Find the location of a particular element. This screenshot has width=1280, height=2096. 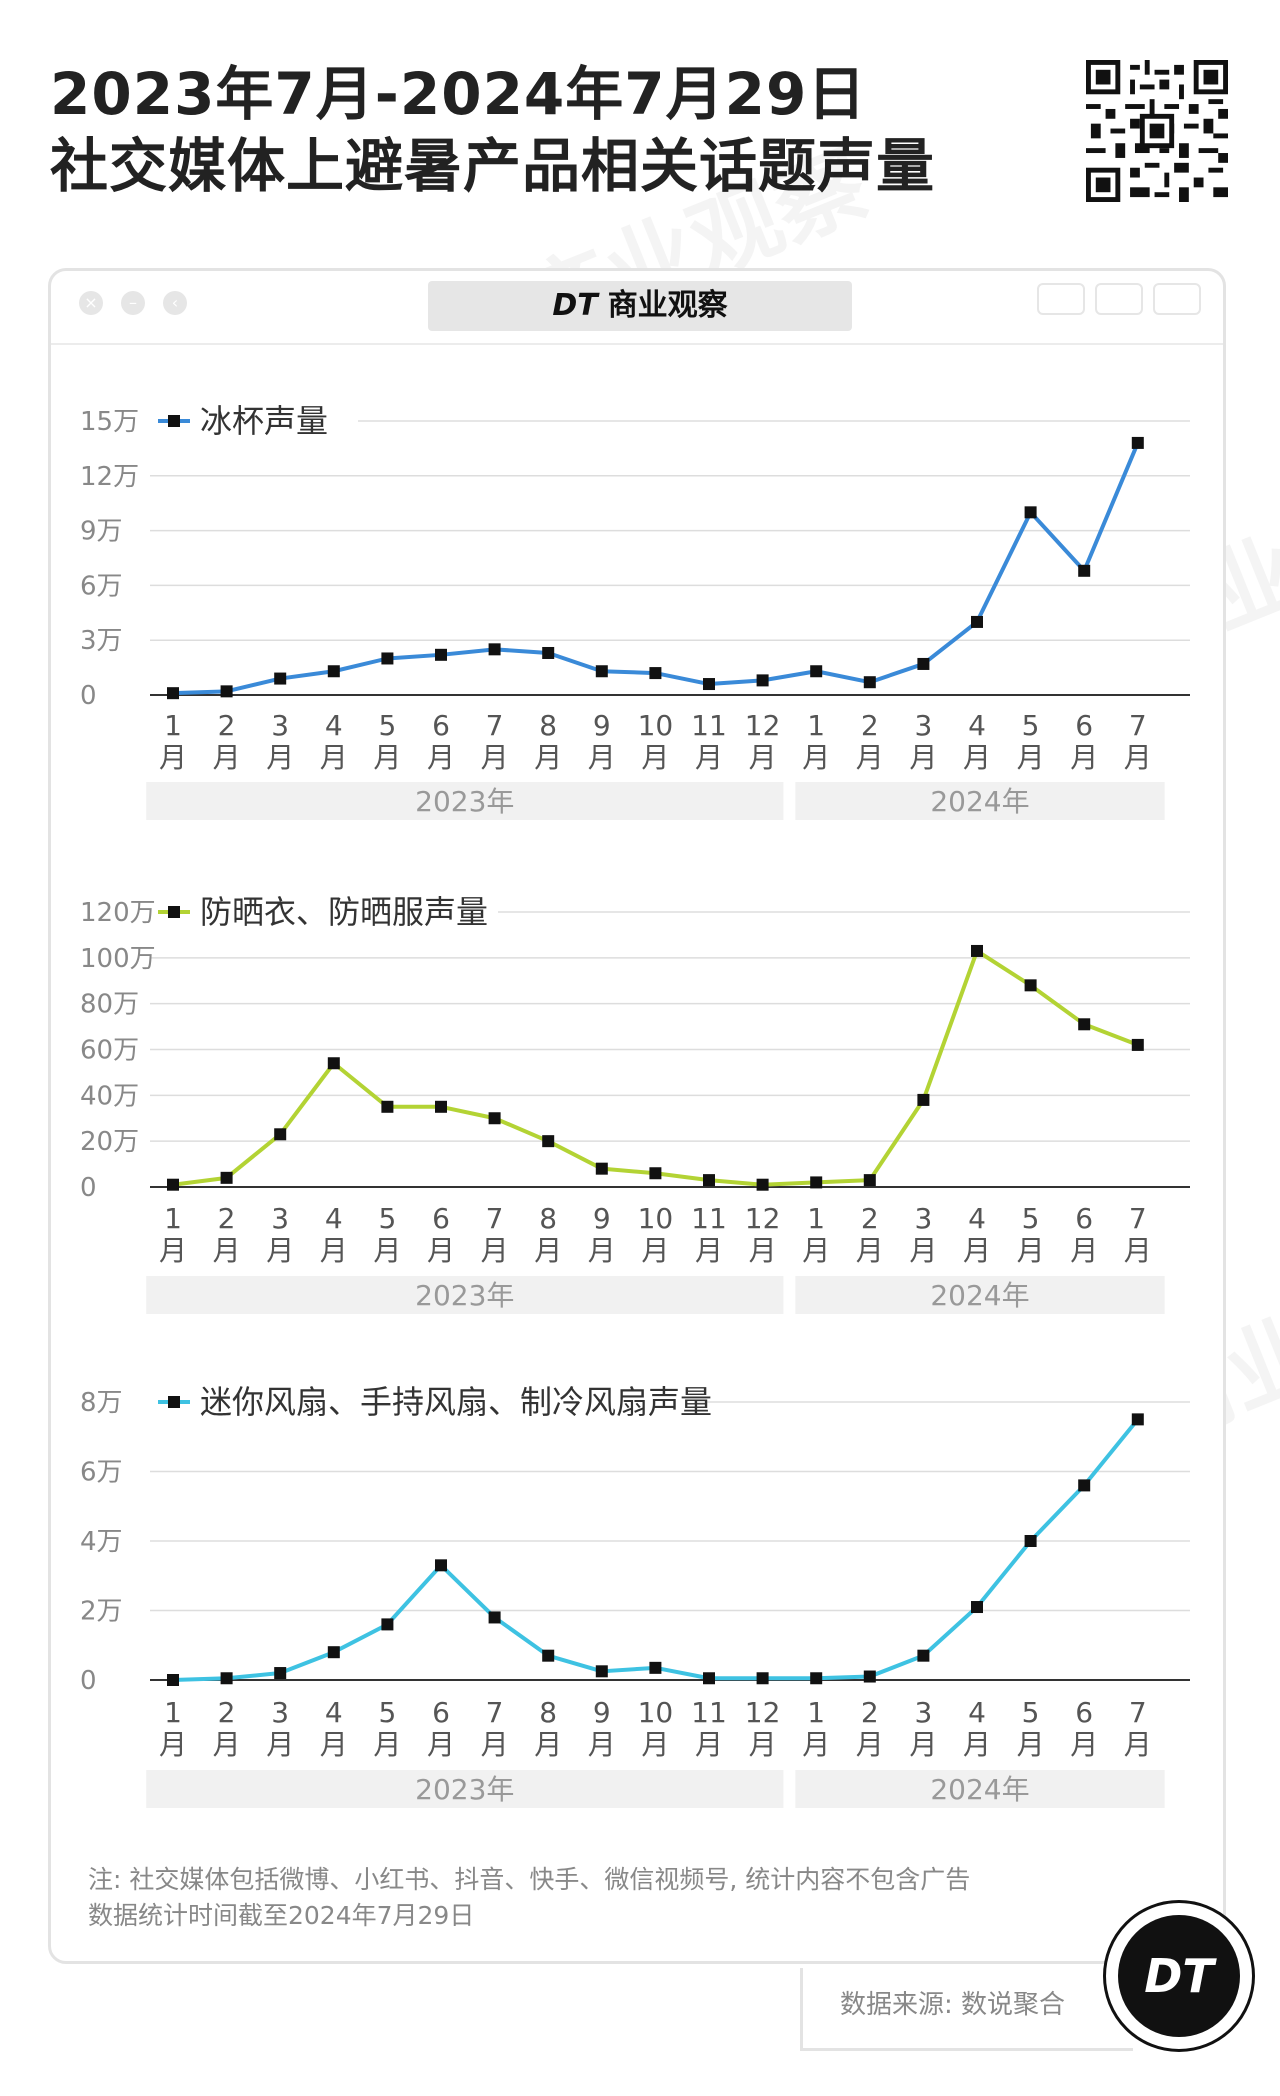

year-label: 2023年 is located at coordinates (464, 1295).